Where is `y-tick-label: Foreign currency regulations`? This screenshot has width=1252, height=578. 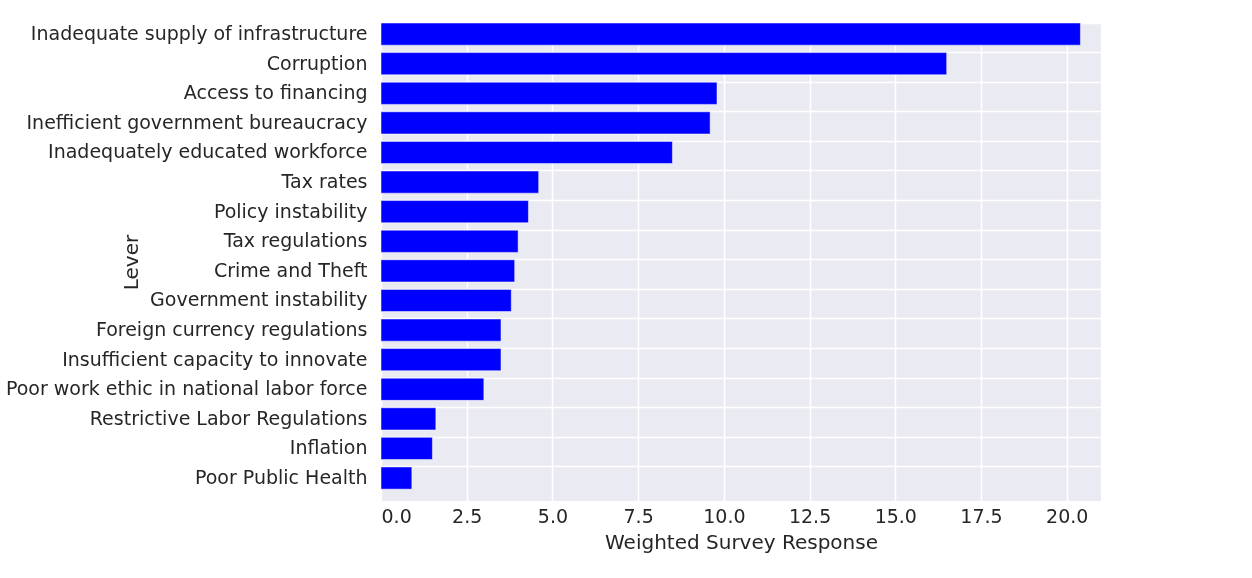 y-tick-label: Foreign currency regulations is located at coordinates (231, 329).